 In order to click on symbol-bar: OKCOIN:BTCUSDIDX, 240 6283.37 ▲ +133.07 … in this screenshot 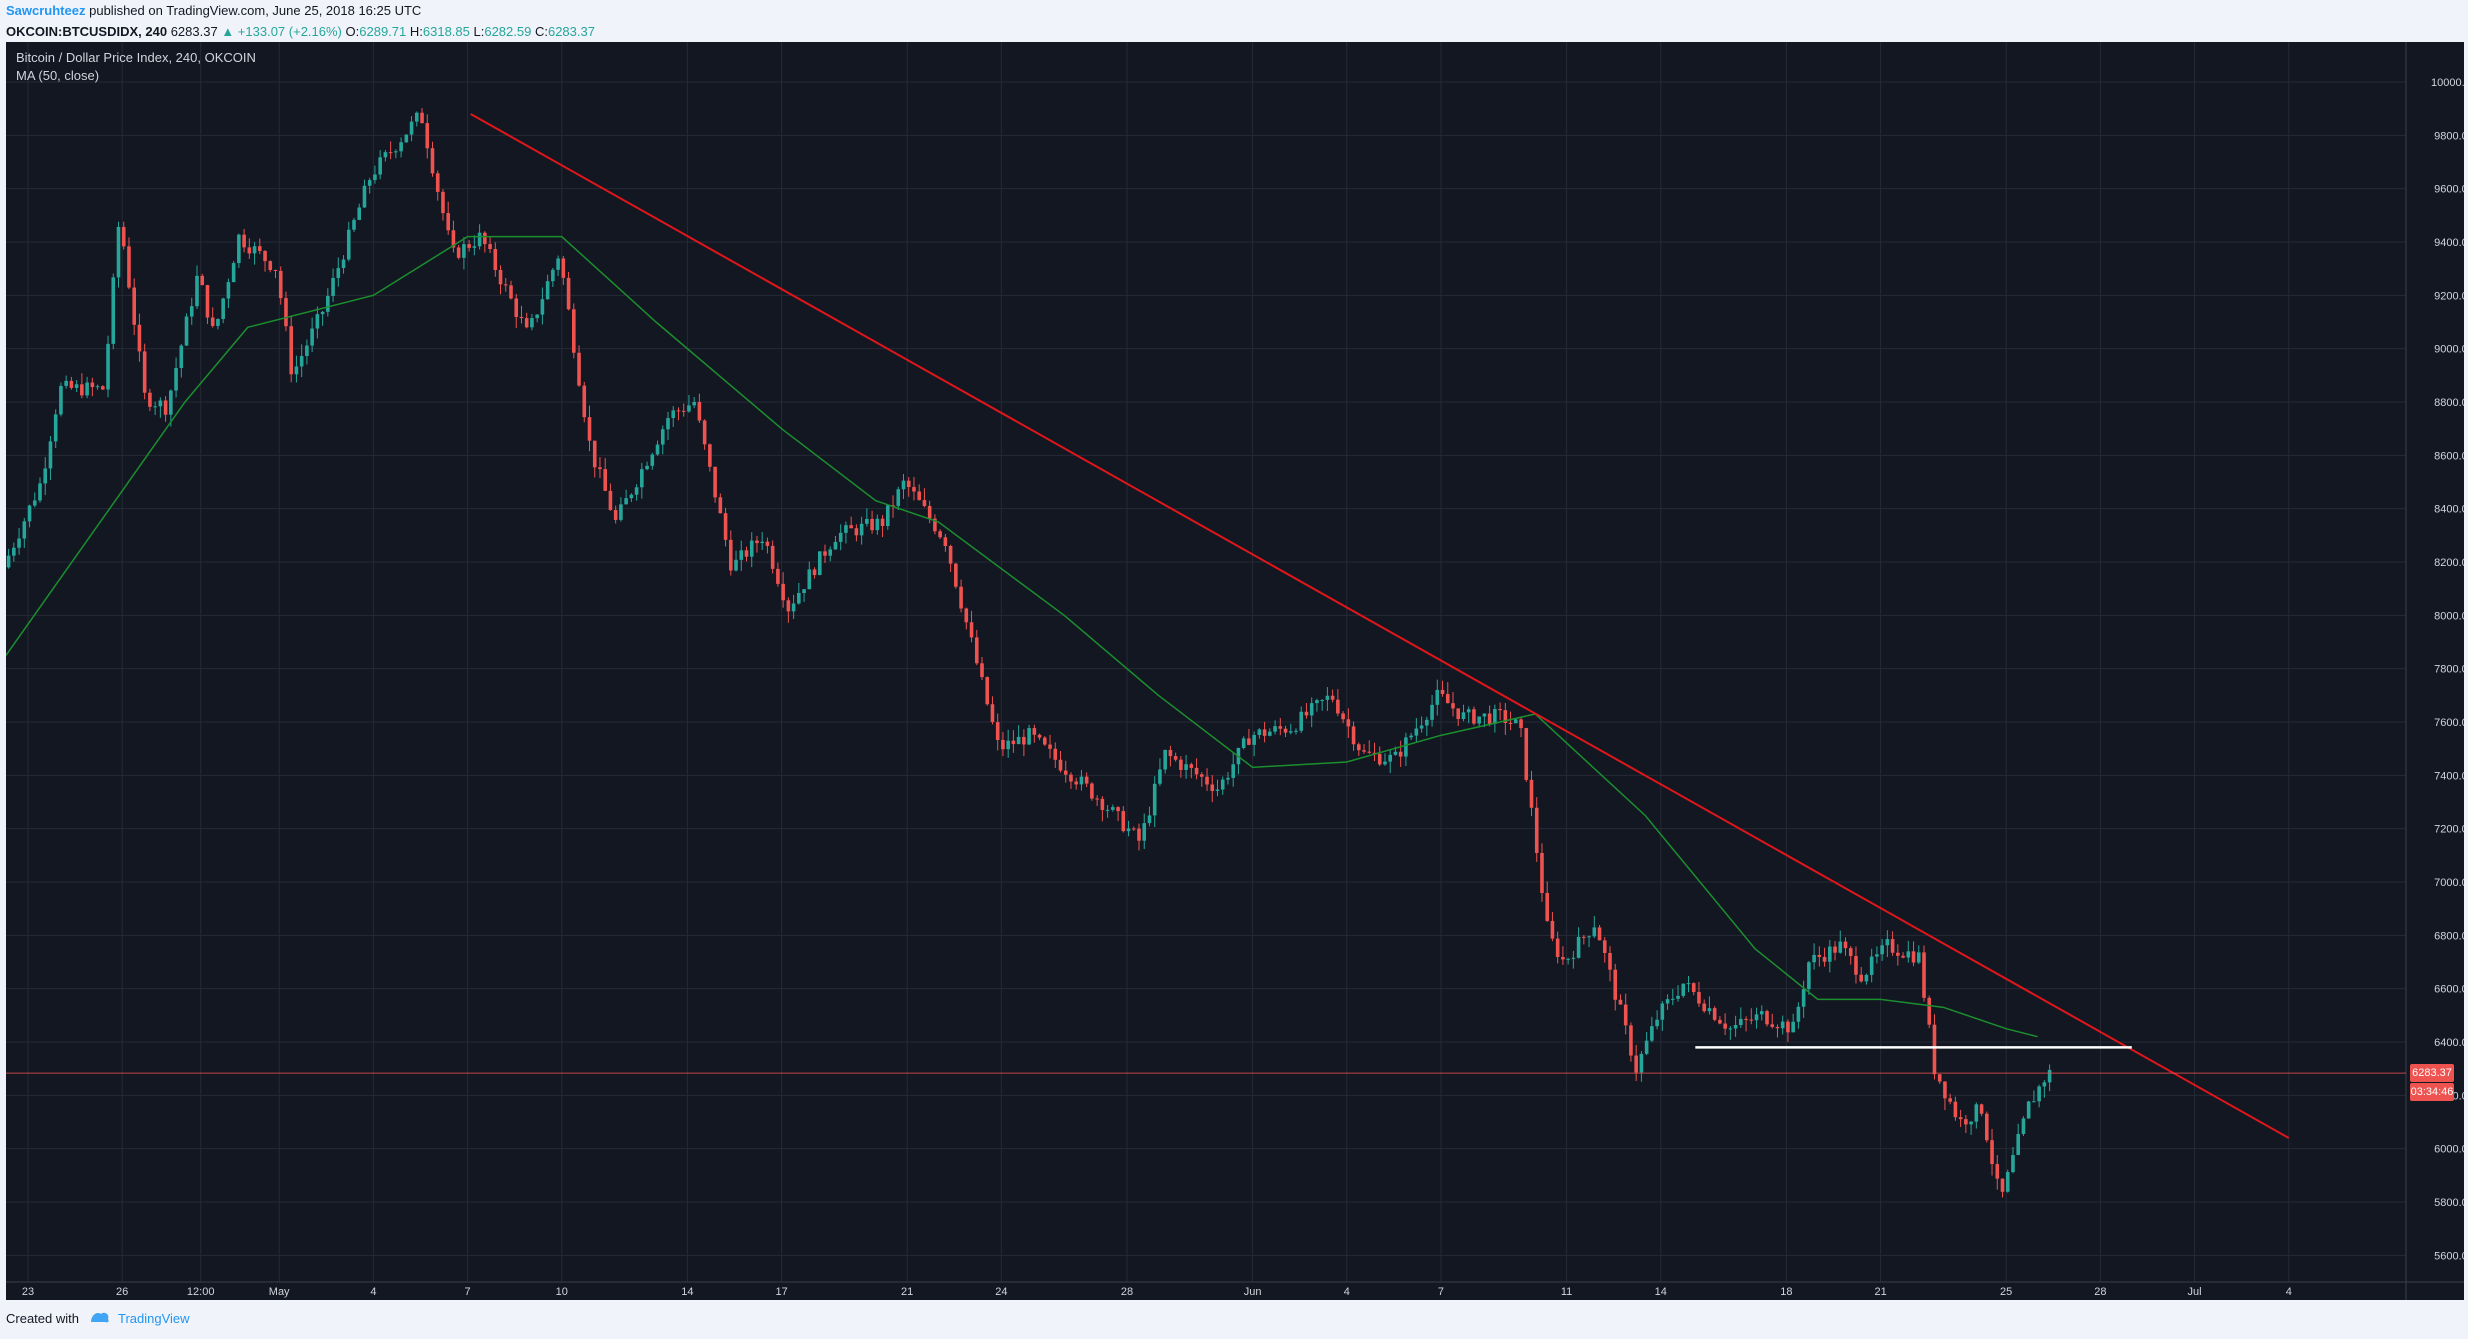, I will do `click(1234, 31)`.